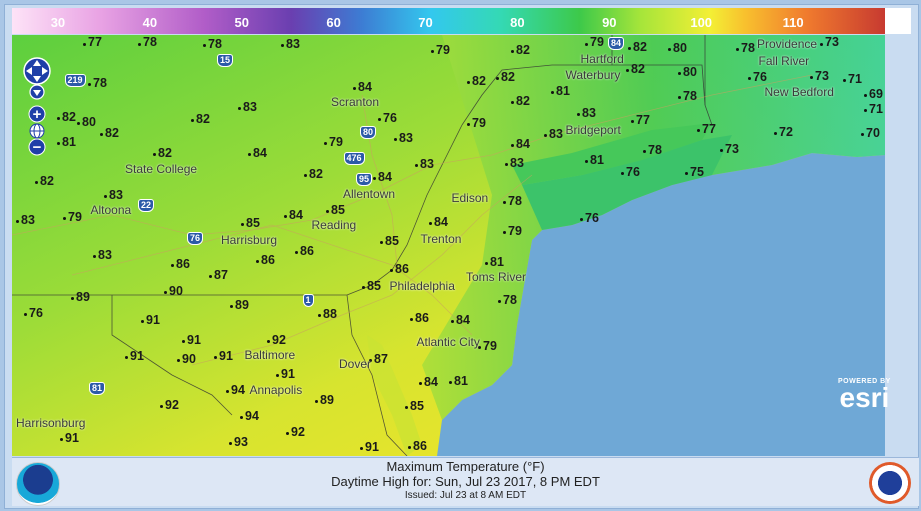 The height and width of the screenshot is (511, 921). Describe the element at coordinates (694, 171) in the screenshot. I see `temperature-label: 75` at that location.